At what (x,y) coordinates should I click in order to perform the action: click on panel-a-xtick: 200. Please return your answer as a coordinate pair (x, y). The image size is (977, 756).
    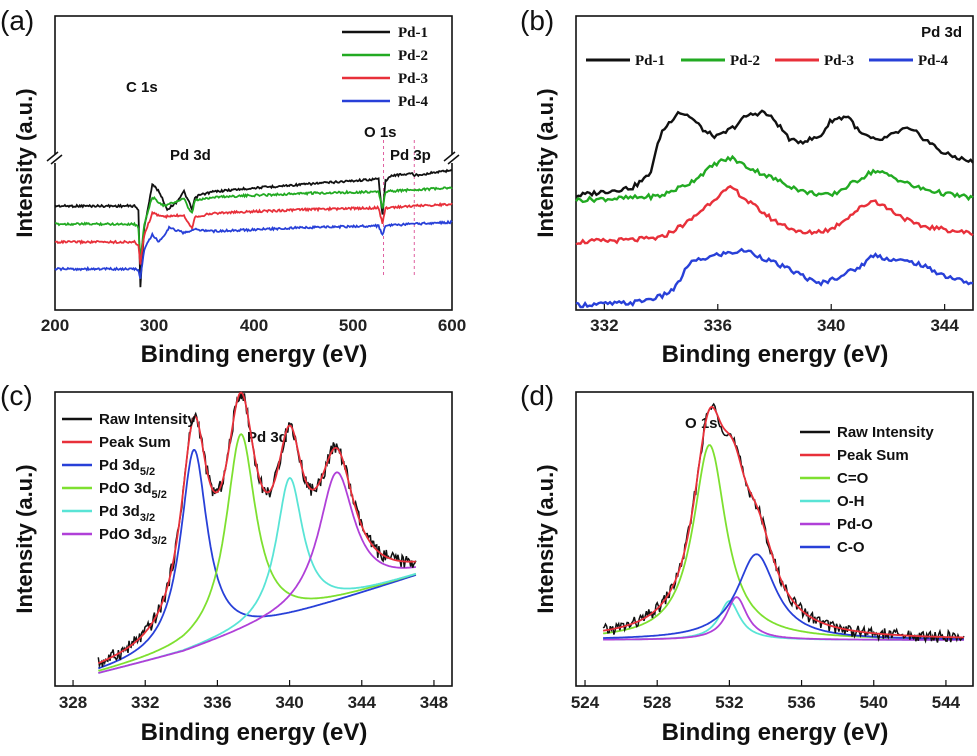
    Looking at the image, I should click on (55, 325).